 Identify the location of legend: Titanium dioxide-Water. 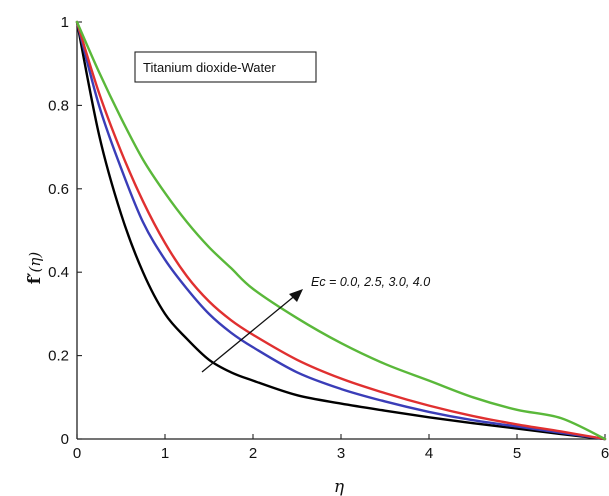
(225, 67).